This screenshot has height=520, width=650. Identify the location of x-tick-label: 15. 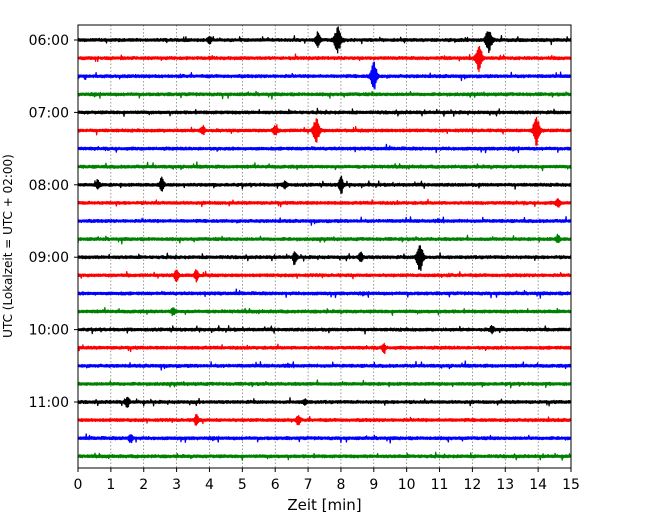
(571, 485).